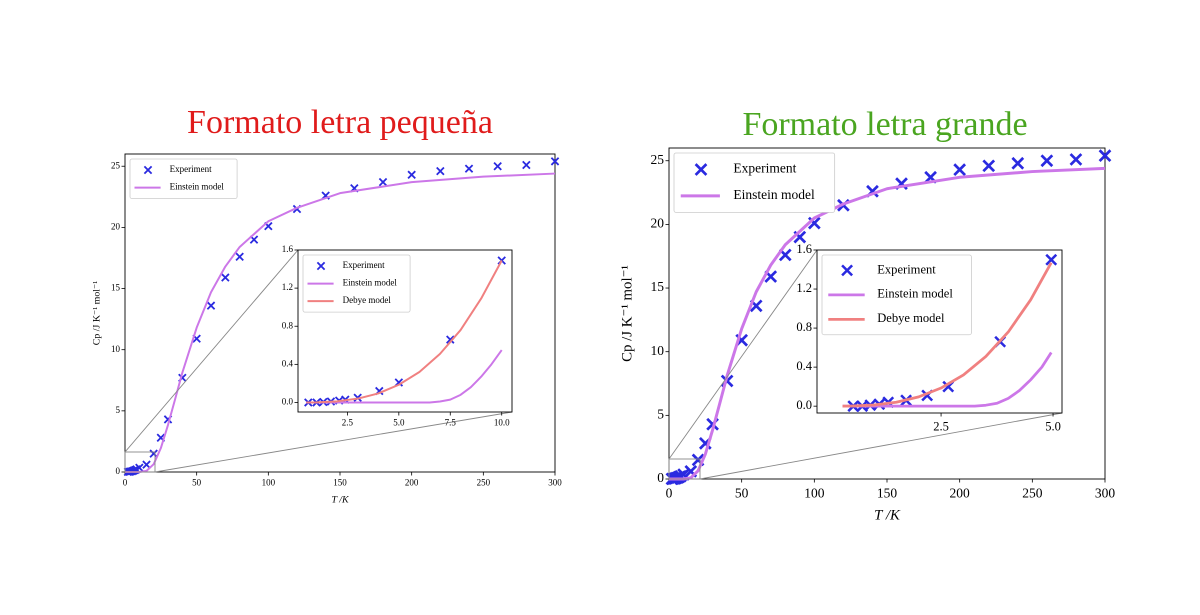 Image resolution: width=1200 pixels, height=615 pixels. Describe the element at coordinates (340, 122) in the screenshot. I see `chart-title: Formato letra pequeña` at that location.